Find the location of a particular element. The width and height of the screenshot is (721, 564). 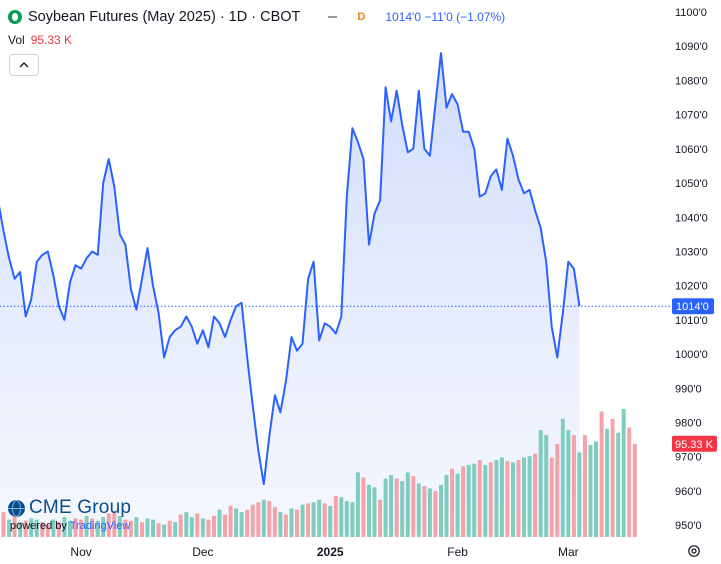

y-tick-label: 1050'0 is located at coordinates (691, 184).